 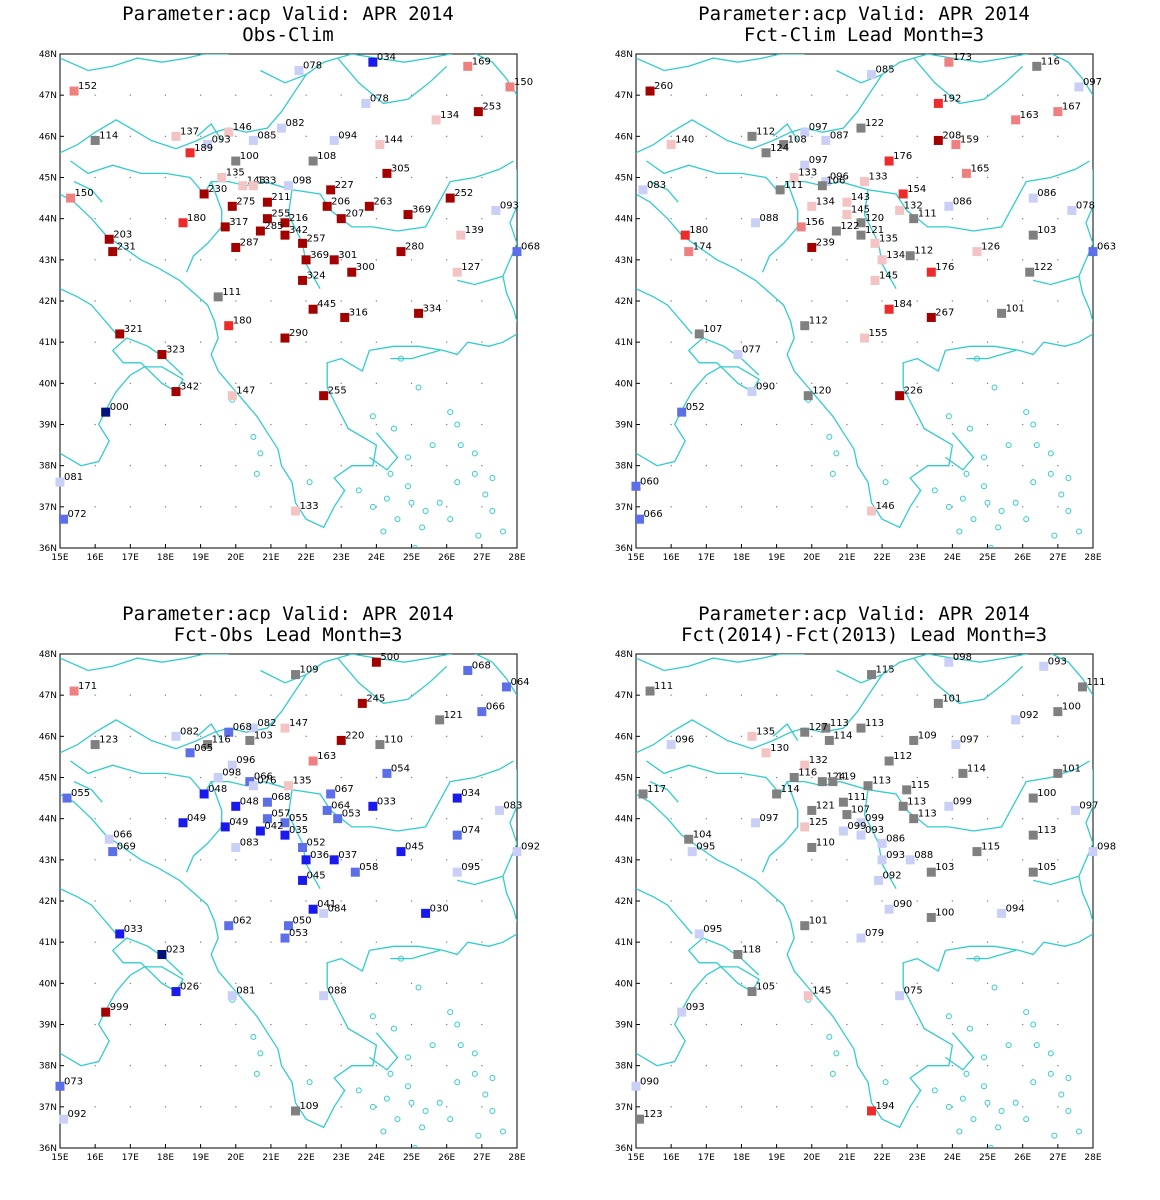 I want to click on station-value: 101, so click(x=1015, y=308).